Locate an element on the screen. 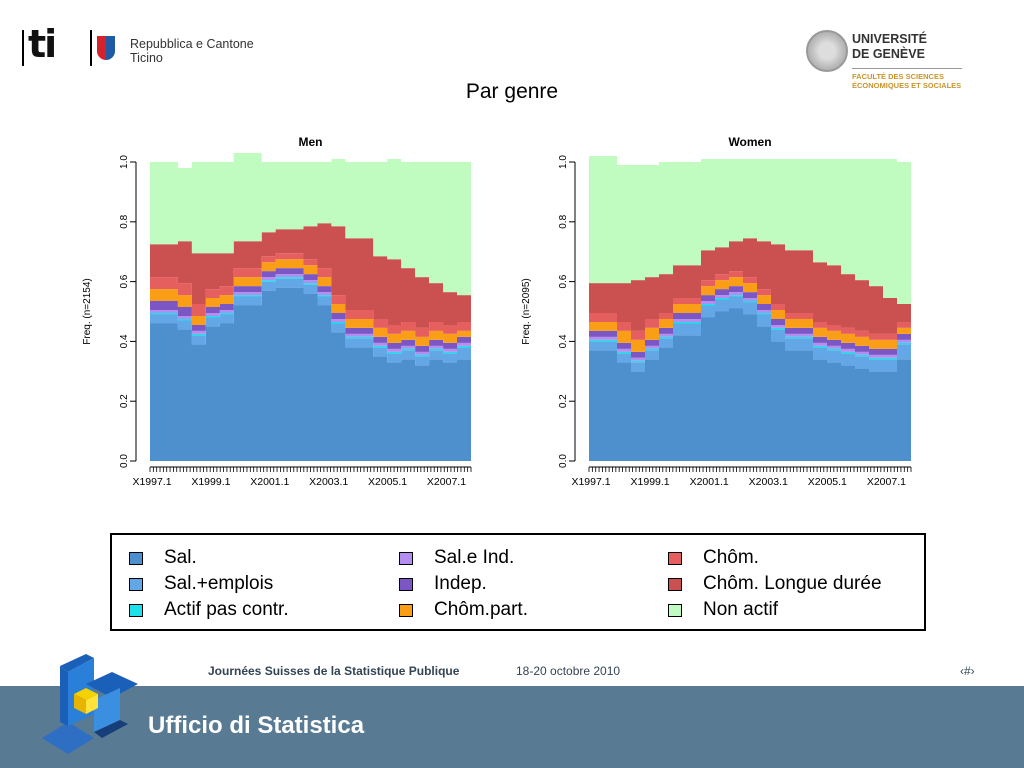  unige-name: UNIVERSITÉ DE GENÈVE is located at coordinates (889, 47).